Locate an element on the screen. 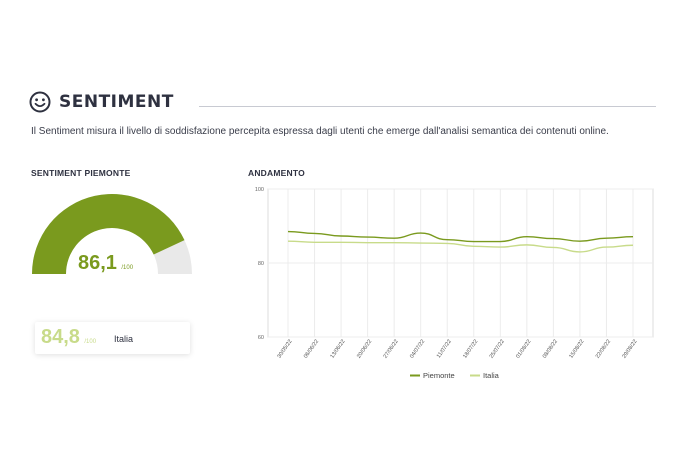 The height and width of the screenshot is (460, 687). series-line-piemonte is located at coordinates (460, 236).